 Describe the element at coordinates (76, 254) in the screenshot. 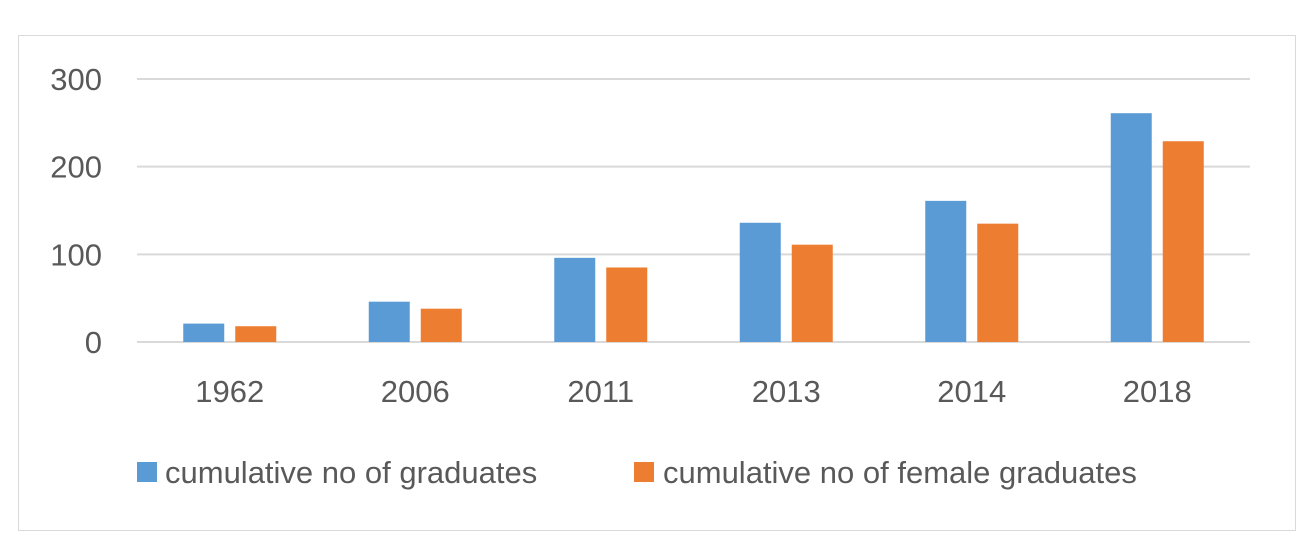

I see `y-tick-label: 100` at that location.